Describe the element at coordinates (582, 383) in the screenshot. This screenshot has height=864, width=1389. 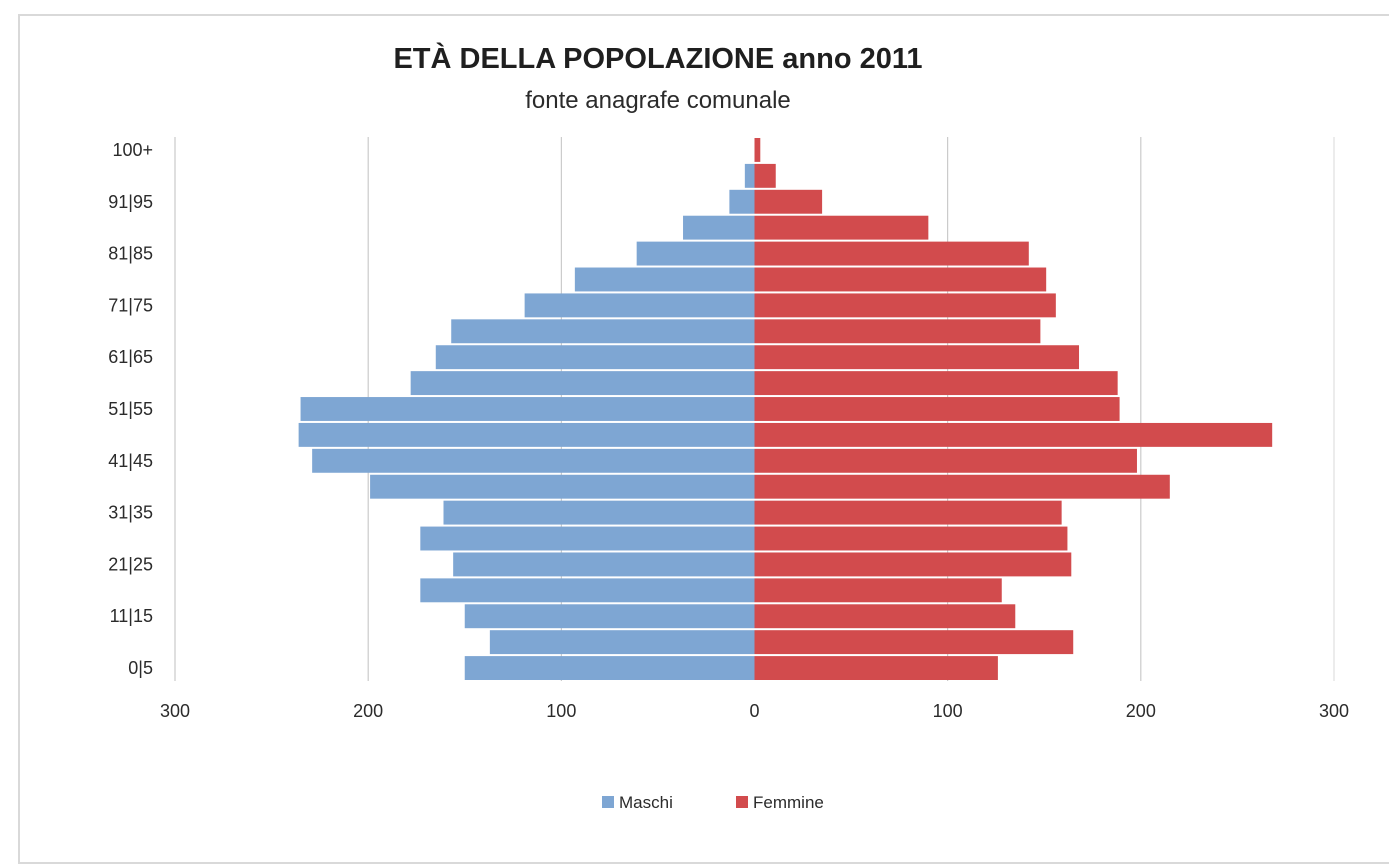
I see `bar-maschi-56|60` at that location.